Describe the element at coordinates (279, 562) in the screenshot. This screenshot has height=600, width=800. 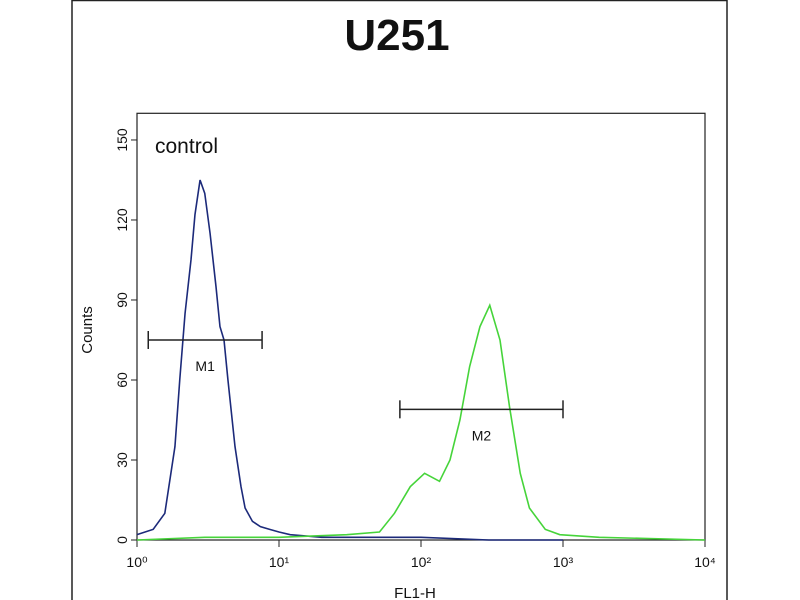
I see `x-tick-label: 10¹` at that location.